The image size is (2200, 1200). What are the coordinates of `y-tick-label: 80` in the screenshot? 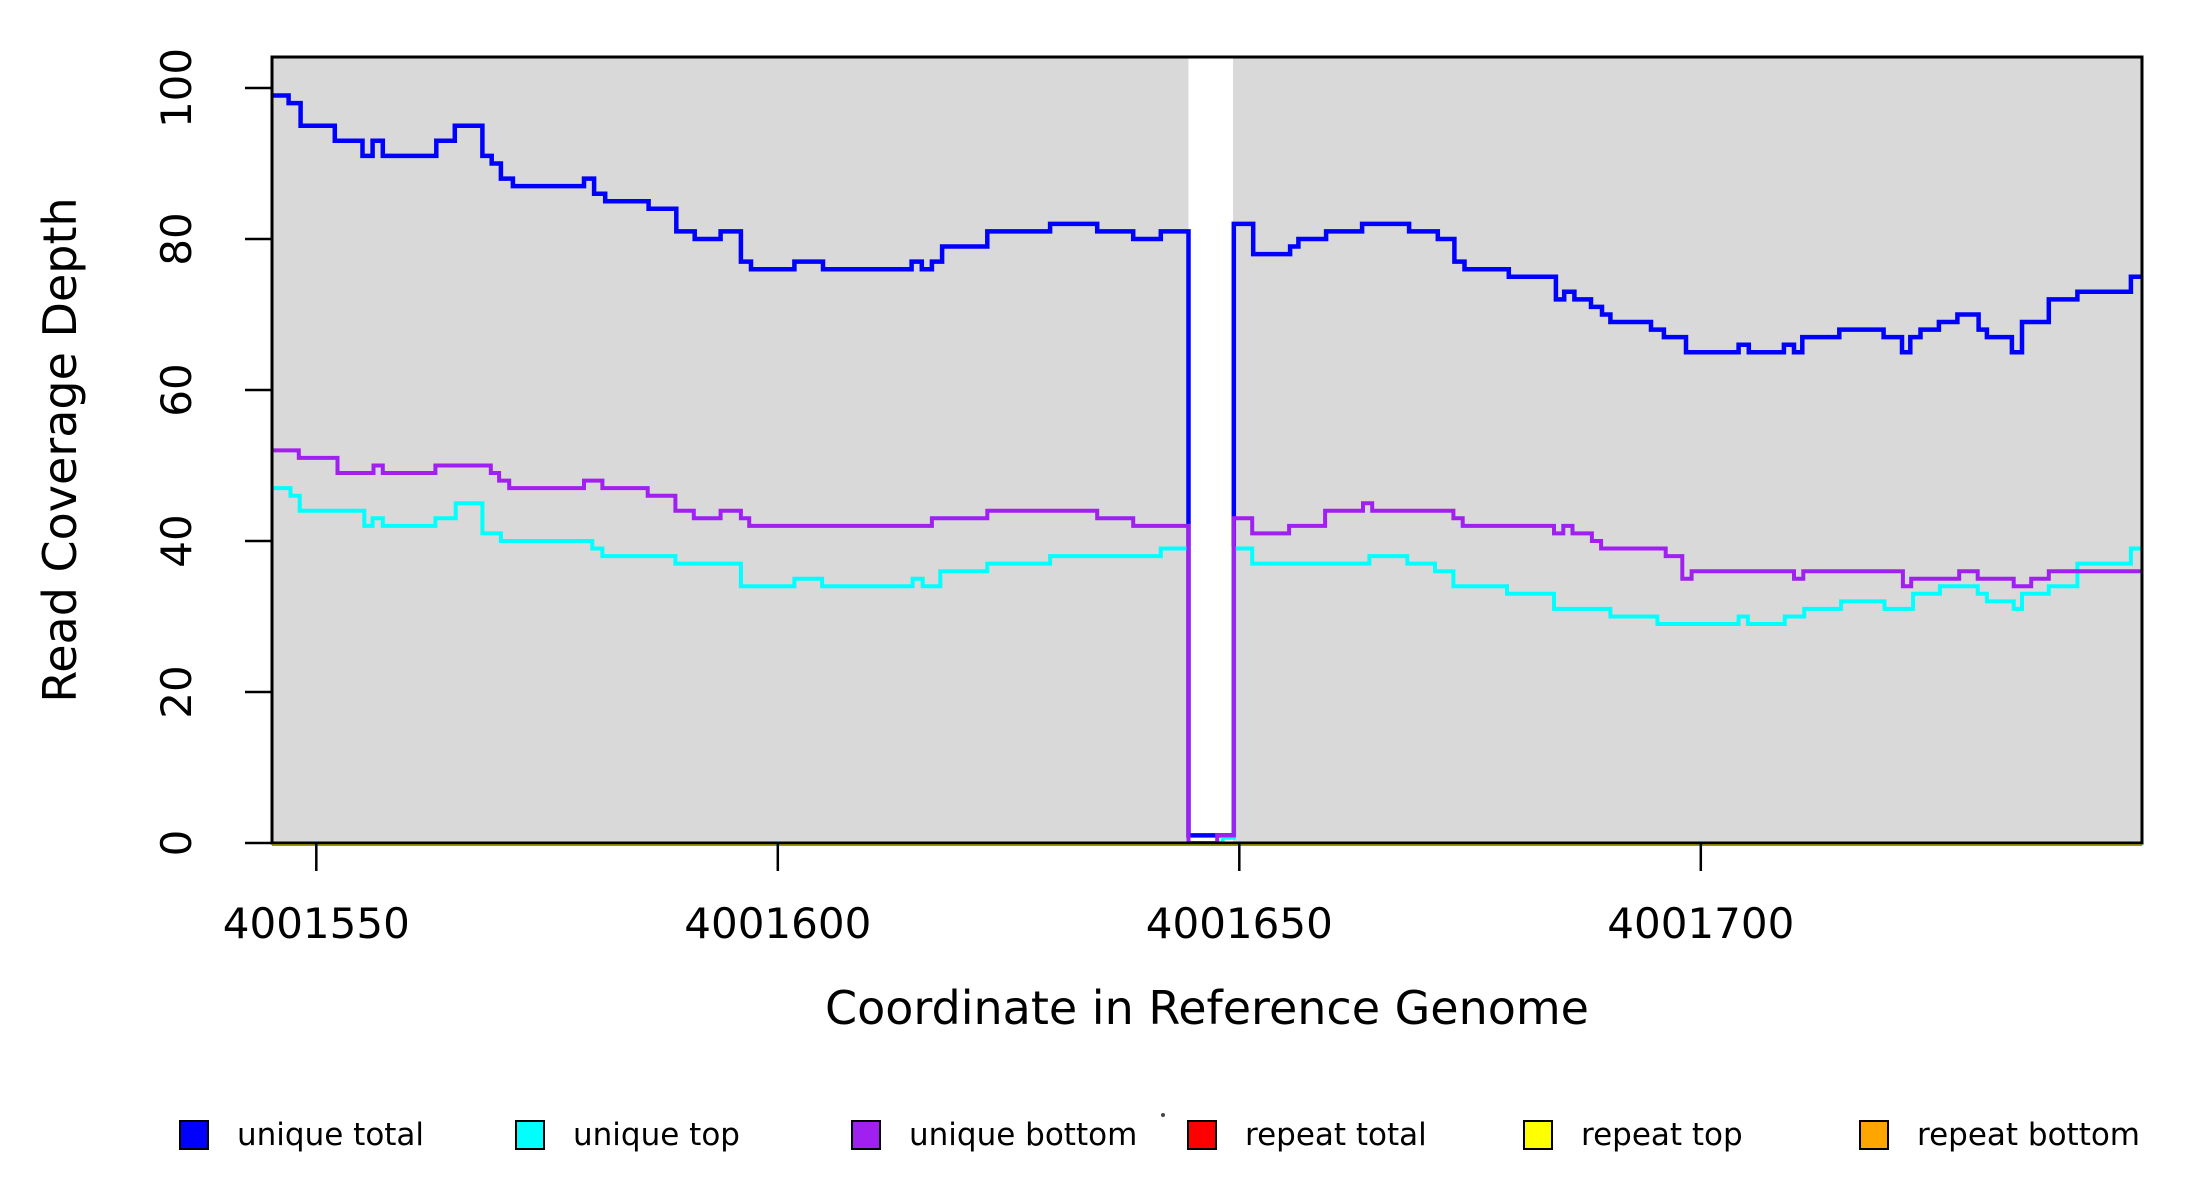 It's located at (176, 238).